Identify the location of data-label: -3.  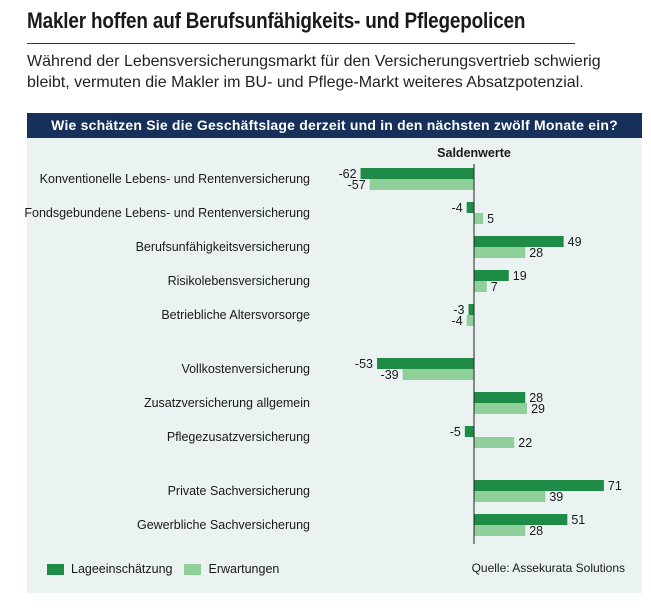
(458, 310).